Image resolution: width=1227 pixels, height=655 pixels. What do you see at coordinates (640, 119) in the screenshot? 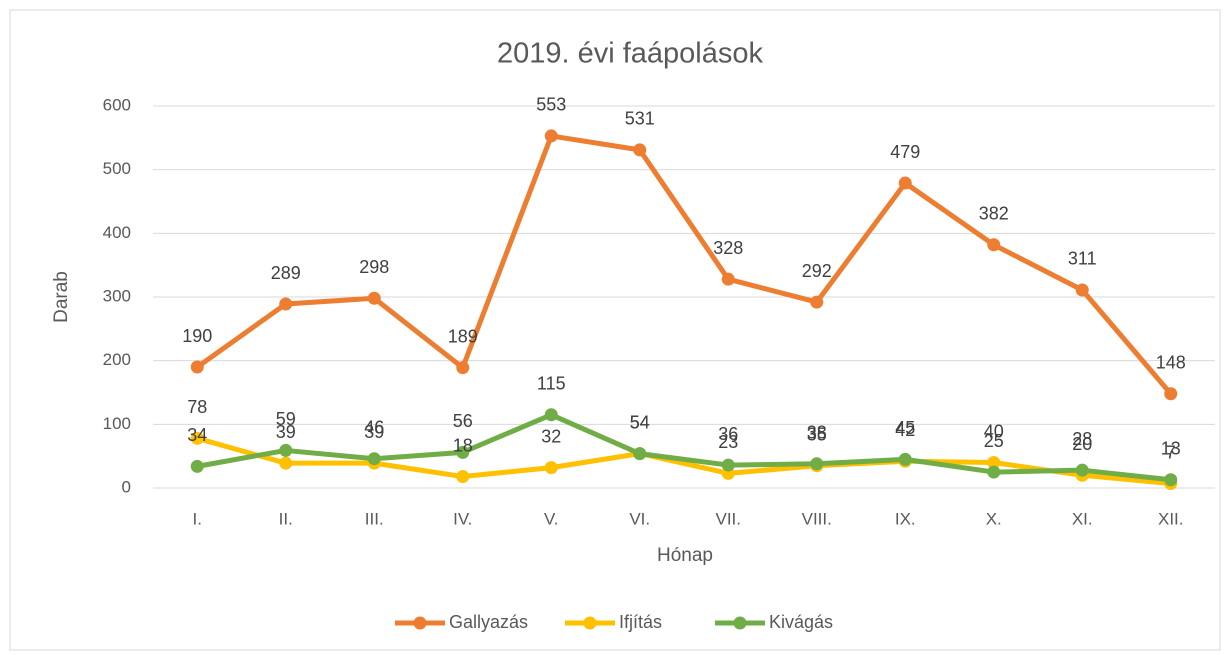
I see `data-label: 531` at bounding box center [640, 119].